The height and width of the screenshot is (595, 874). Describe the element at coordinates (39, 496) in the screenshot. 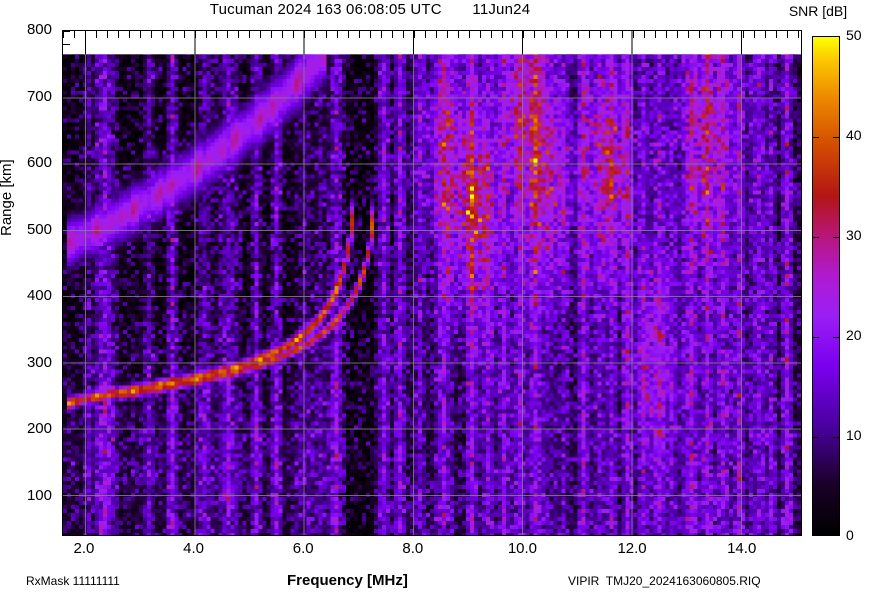

I see `y-axis-tick-label: 100` at that location.